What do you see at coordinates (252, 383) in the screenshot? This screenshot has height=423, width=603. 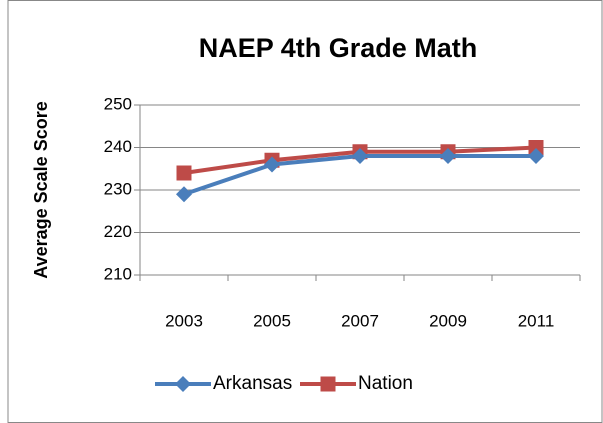 I see `legend-label: Arkansas` at bounding box center [252, 383].